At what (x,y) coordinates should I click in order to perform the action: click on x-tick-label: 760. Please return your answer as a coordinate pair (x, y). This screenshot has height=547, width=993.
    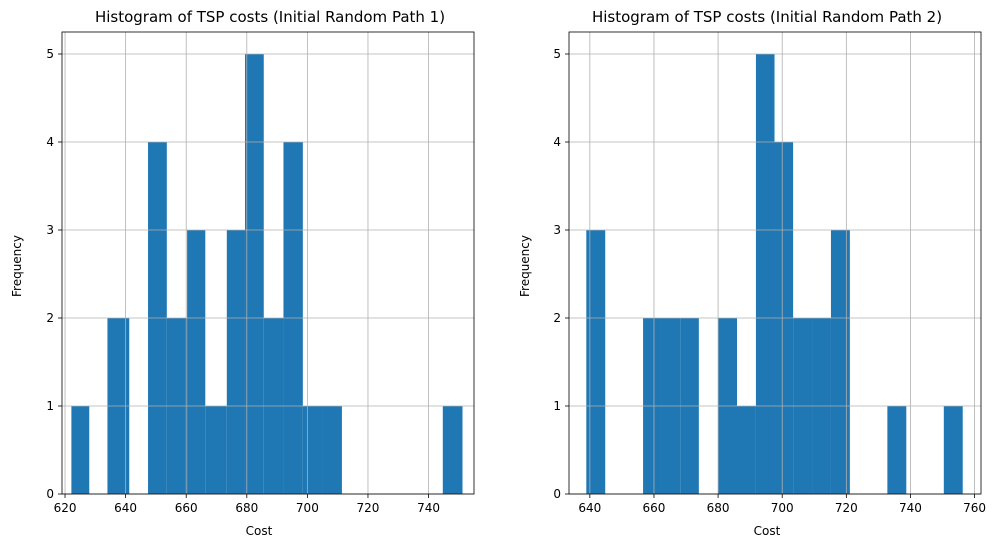
    Looking at the image, I should click on (974, 508).